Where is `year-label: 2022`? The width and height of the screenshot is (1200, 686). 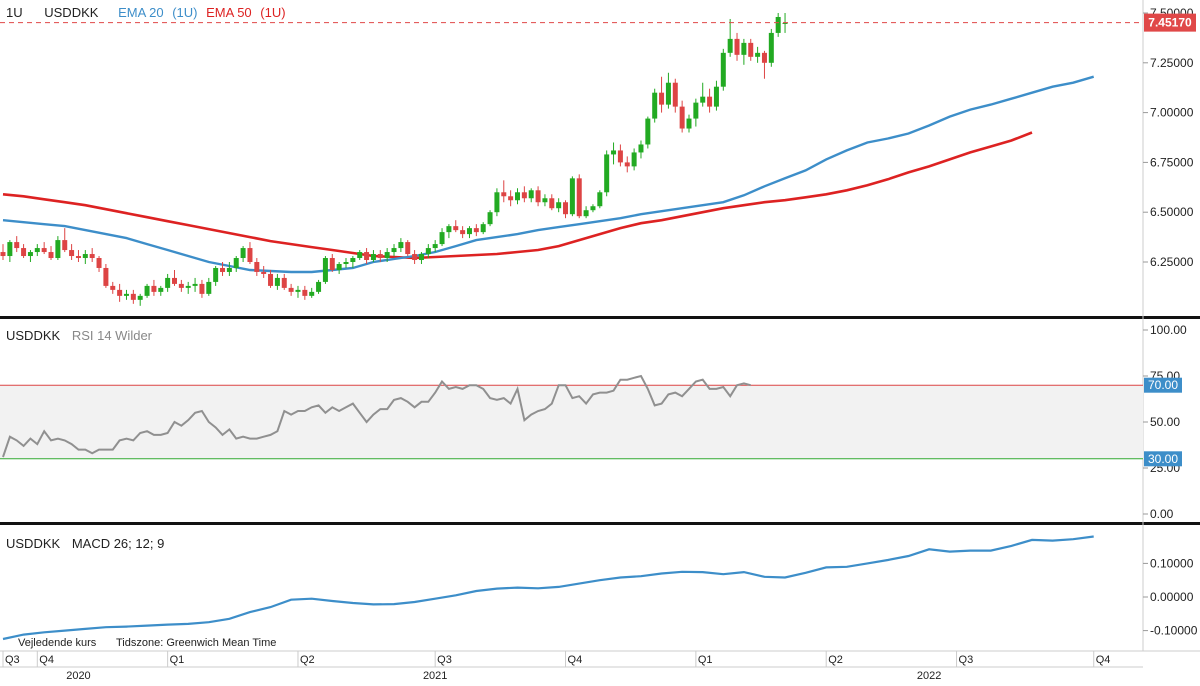
year-label: 2022 is located at coordinates (929, 676).